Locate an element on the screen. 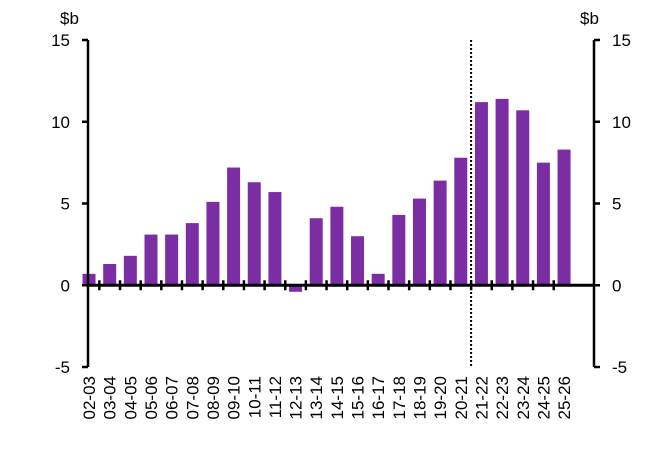 Image resolution: width=660 pixels, height=453 pixels. x-tick-label-09-10: 09-10 is located at coordinates (234, 397).